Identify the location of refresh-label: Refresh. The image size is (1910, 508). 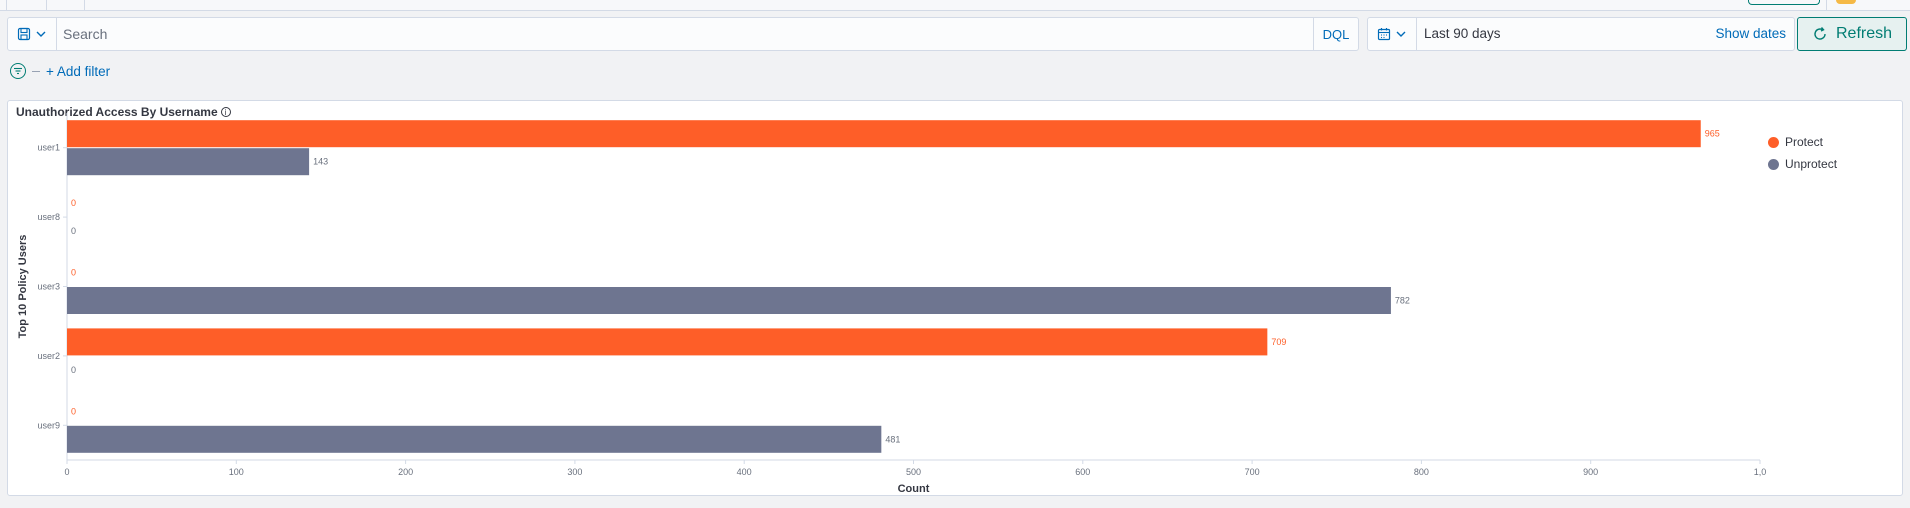
(1864, 33).